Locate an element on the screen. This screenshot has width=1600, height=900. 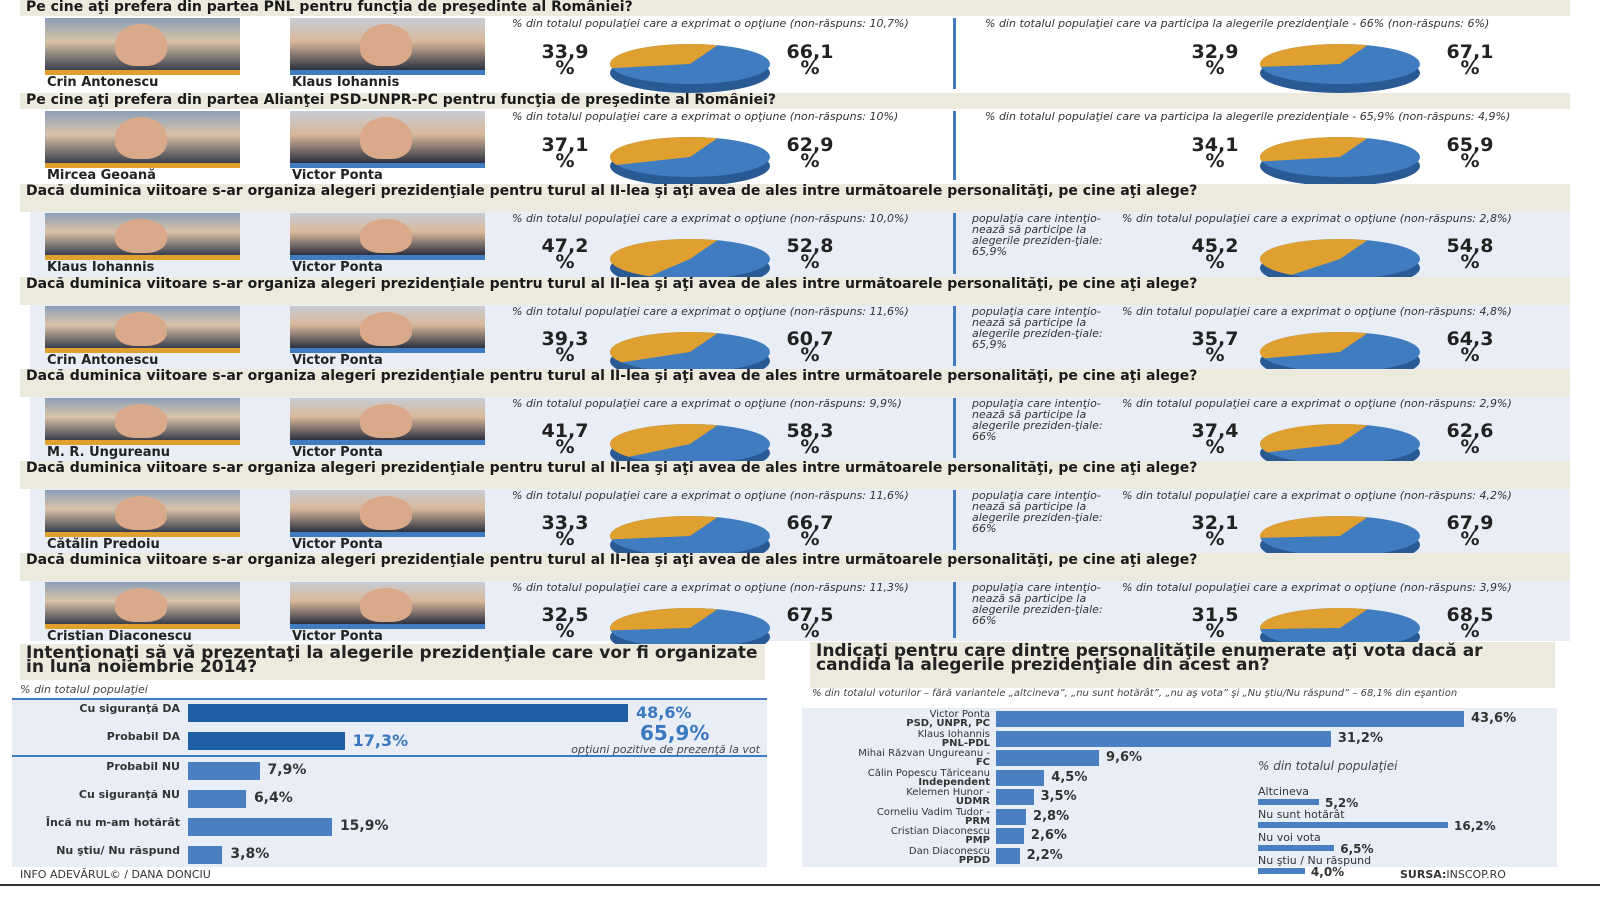
bar-label-party: PNL-PDL is located at coordinates (965, 743).